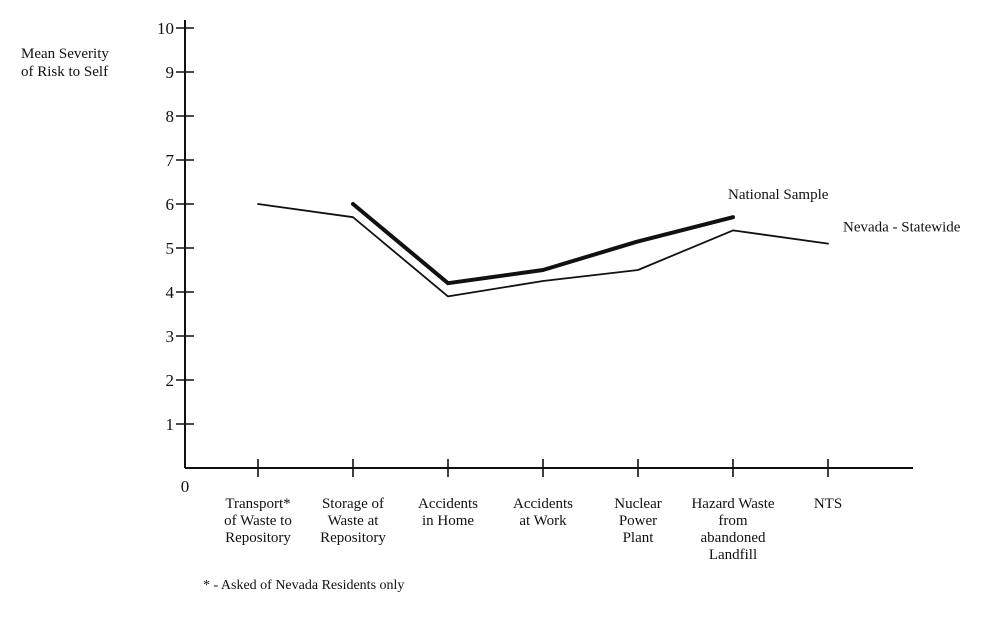  I want to click on x-tick-label: Transport* of Waste to Repository, so click(258, 521).